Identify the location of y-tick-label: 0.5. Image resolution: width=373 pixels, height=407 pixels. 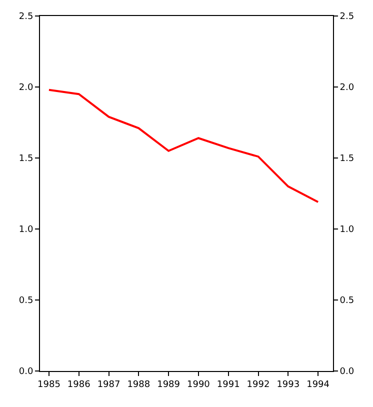
(26, 301).